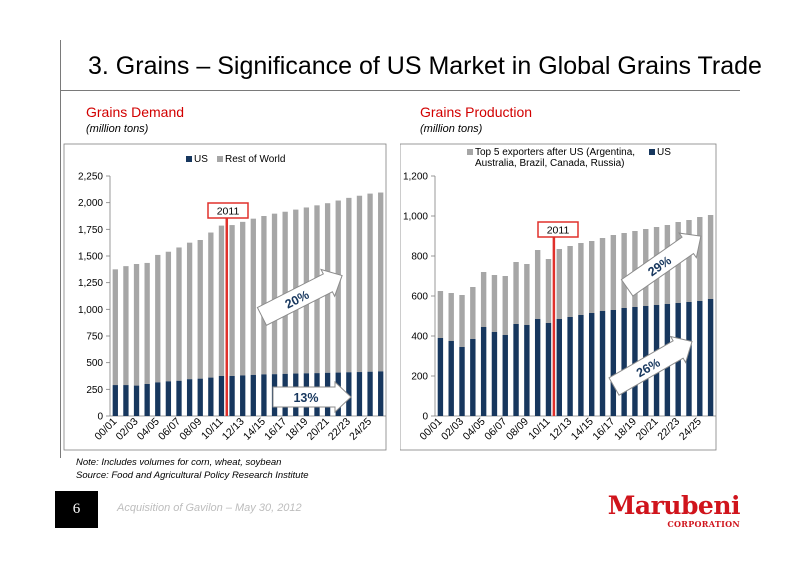  Describe the element at coordinates (94, 337) in the screenshot. I see `y-tick-label: 750` at that location.